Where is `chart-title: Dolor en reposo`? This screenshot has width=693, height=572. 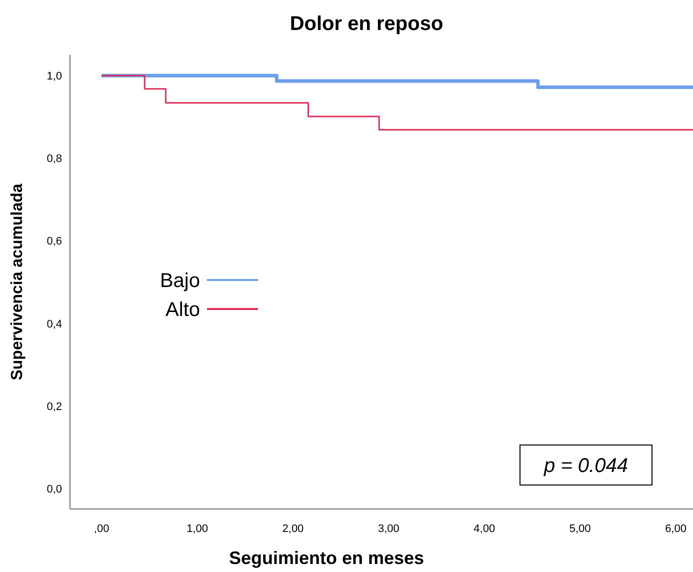 chart-title: Dolor en reposo is located at coordinates (367, 24).